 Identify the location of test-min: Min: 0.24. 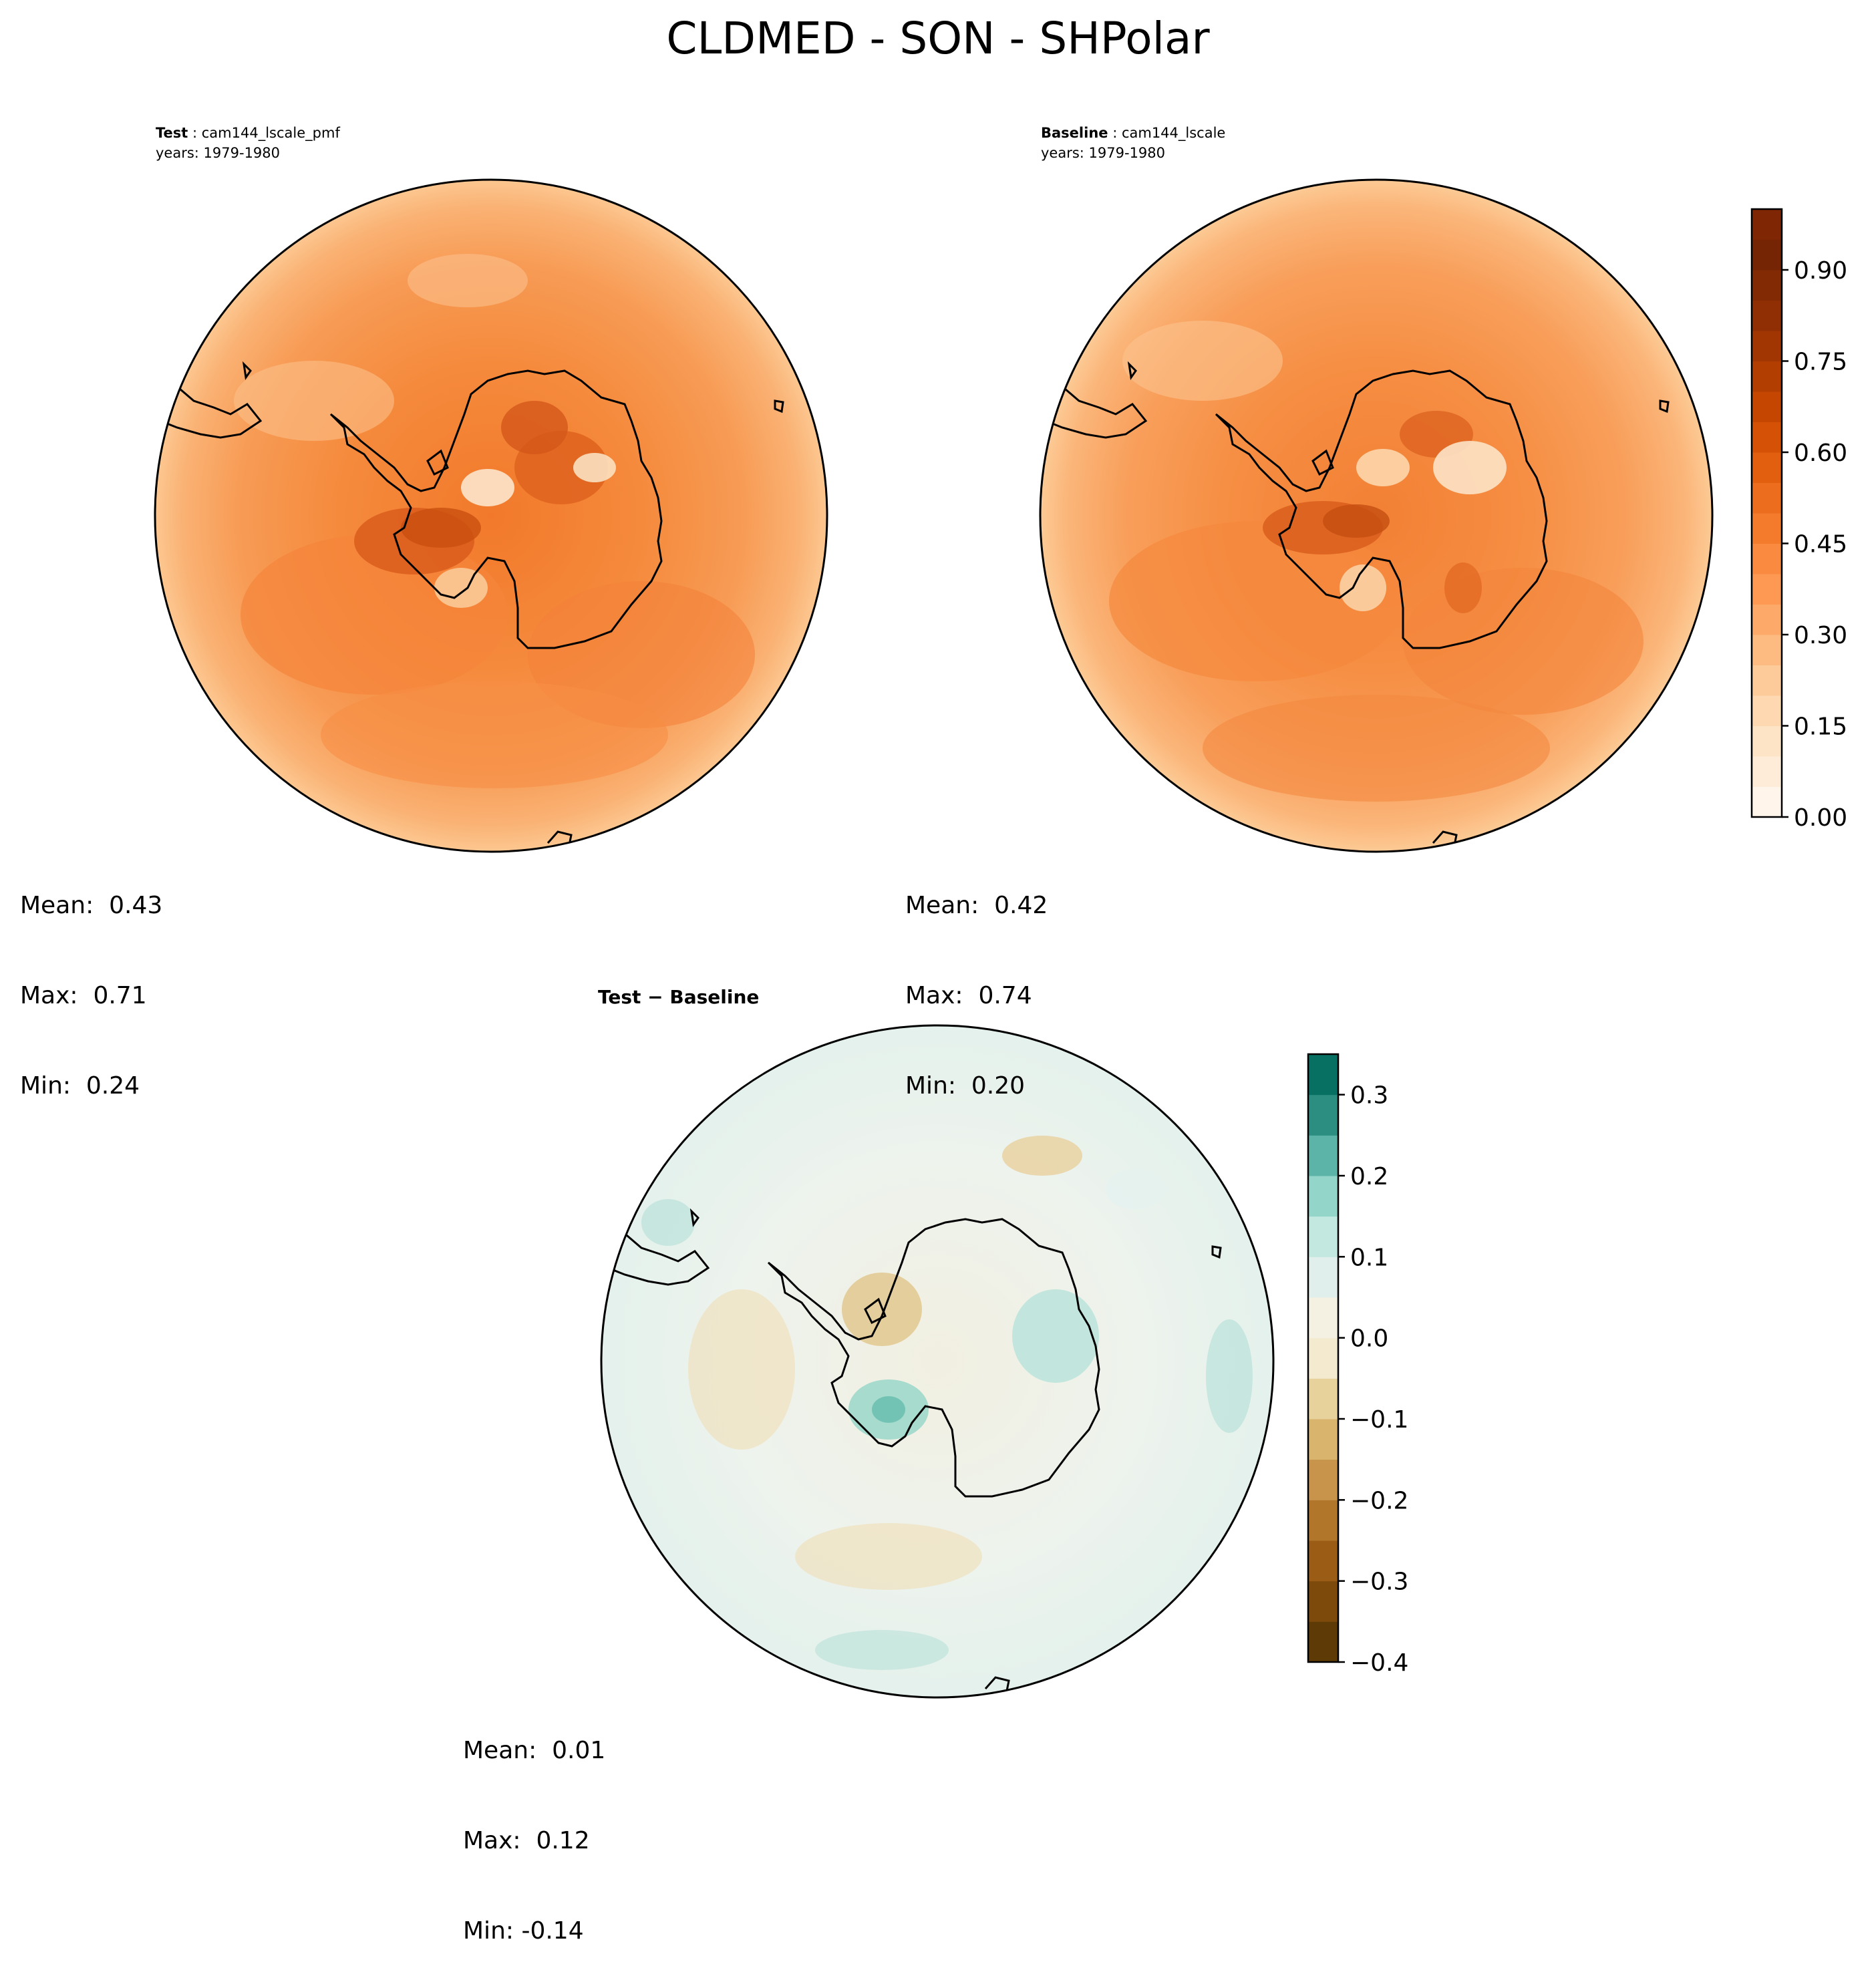
(80, 1086).